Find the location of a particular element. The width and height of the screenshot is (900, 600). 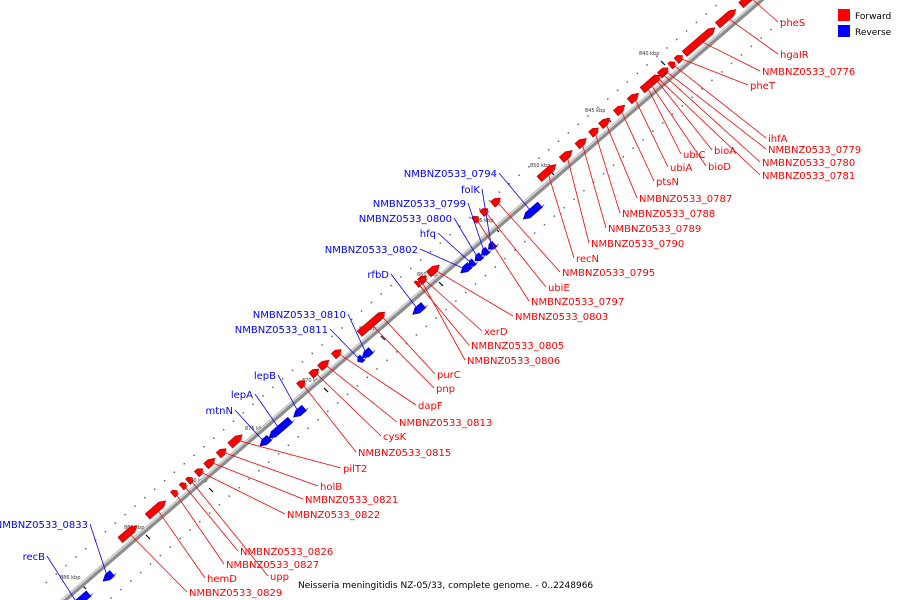

legend-reverse-swatch is located at coordinates (844, 31).